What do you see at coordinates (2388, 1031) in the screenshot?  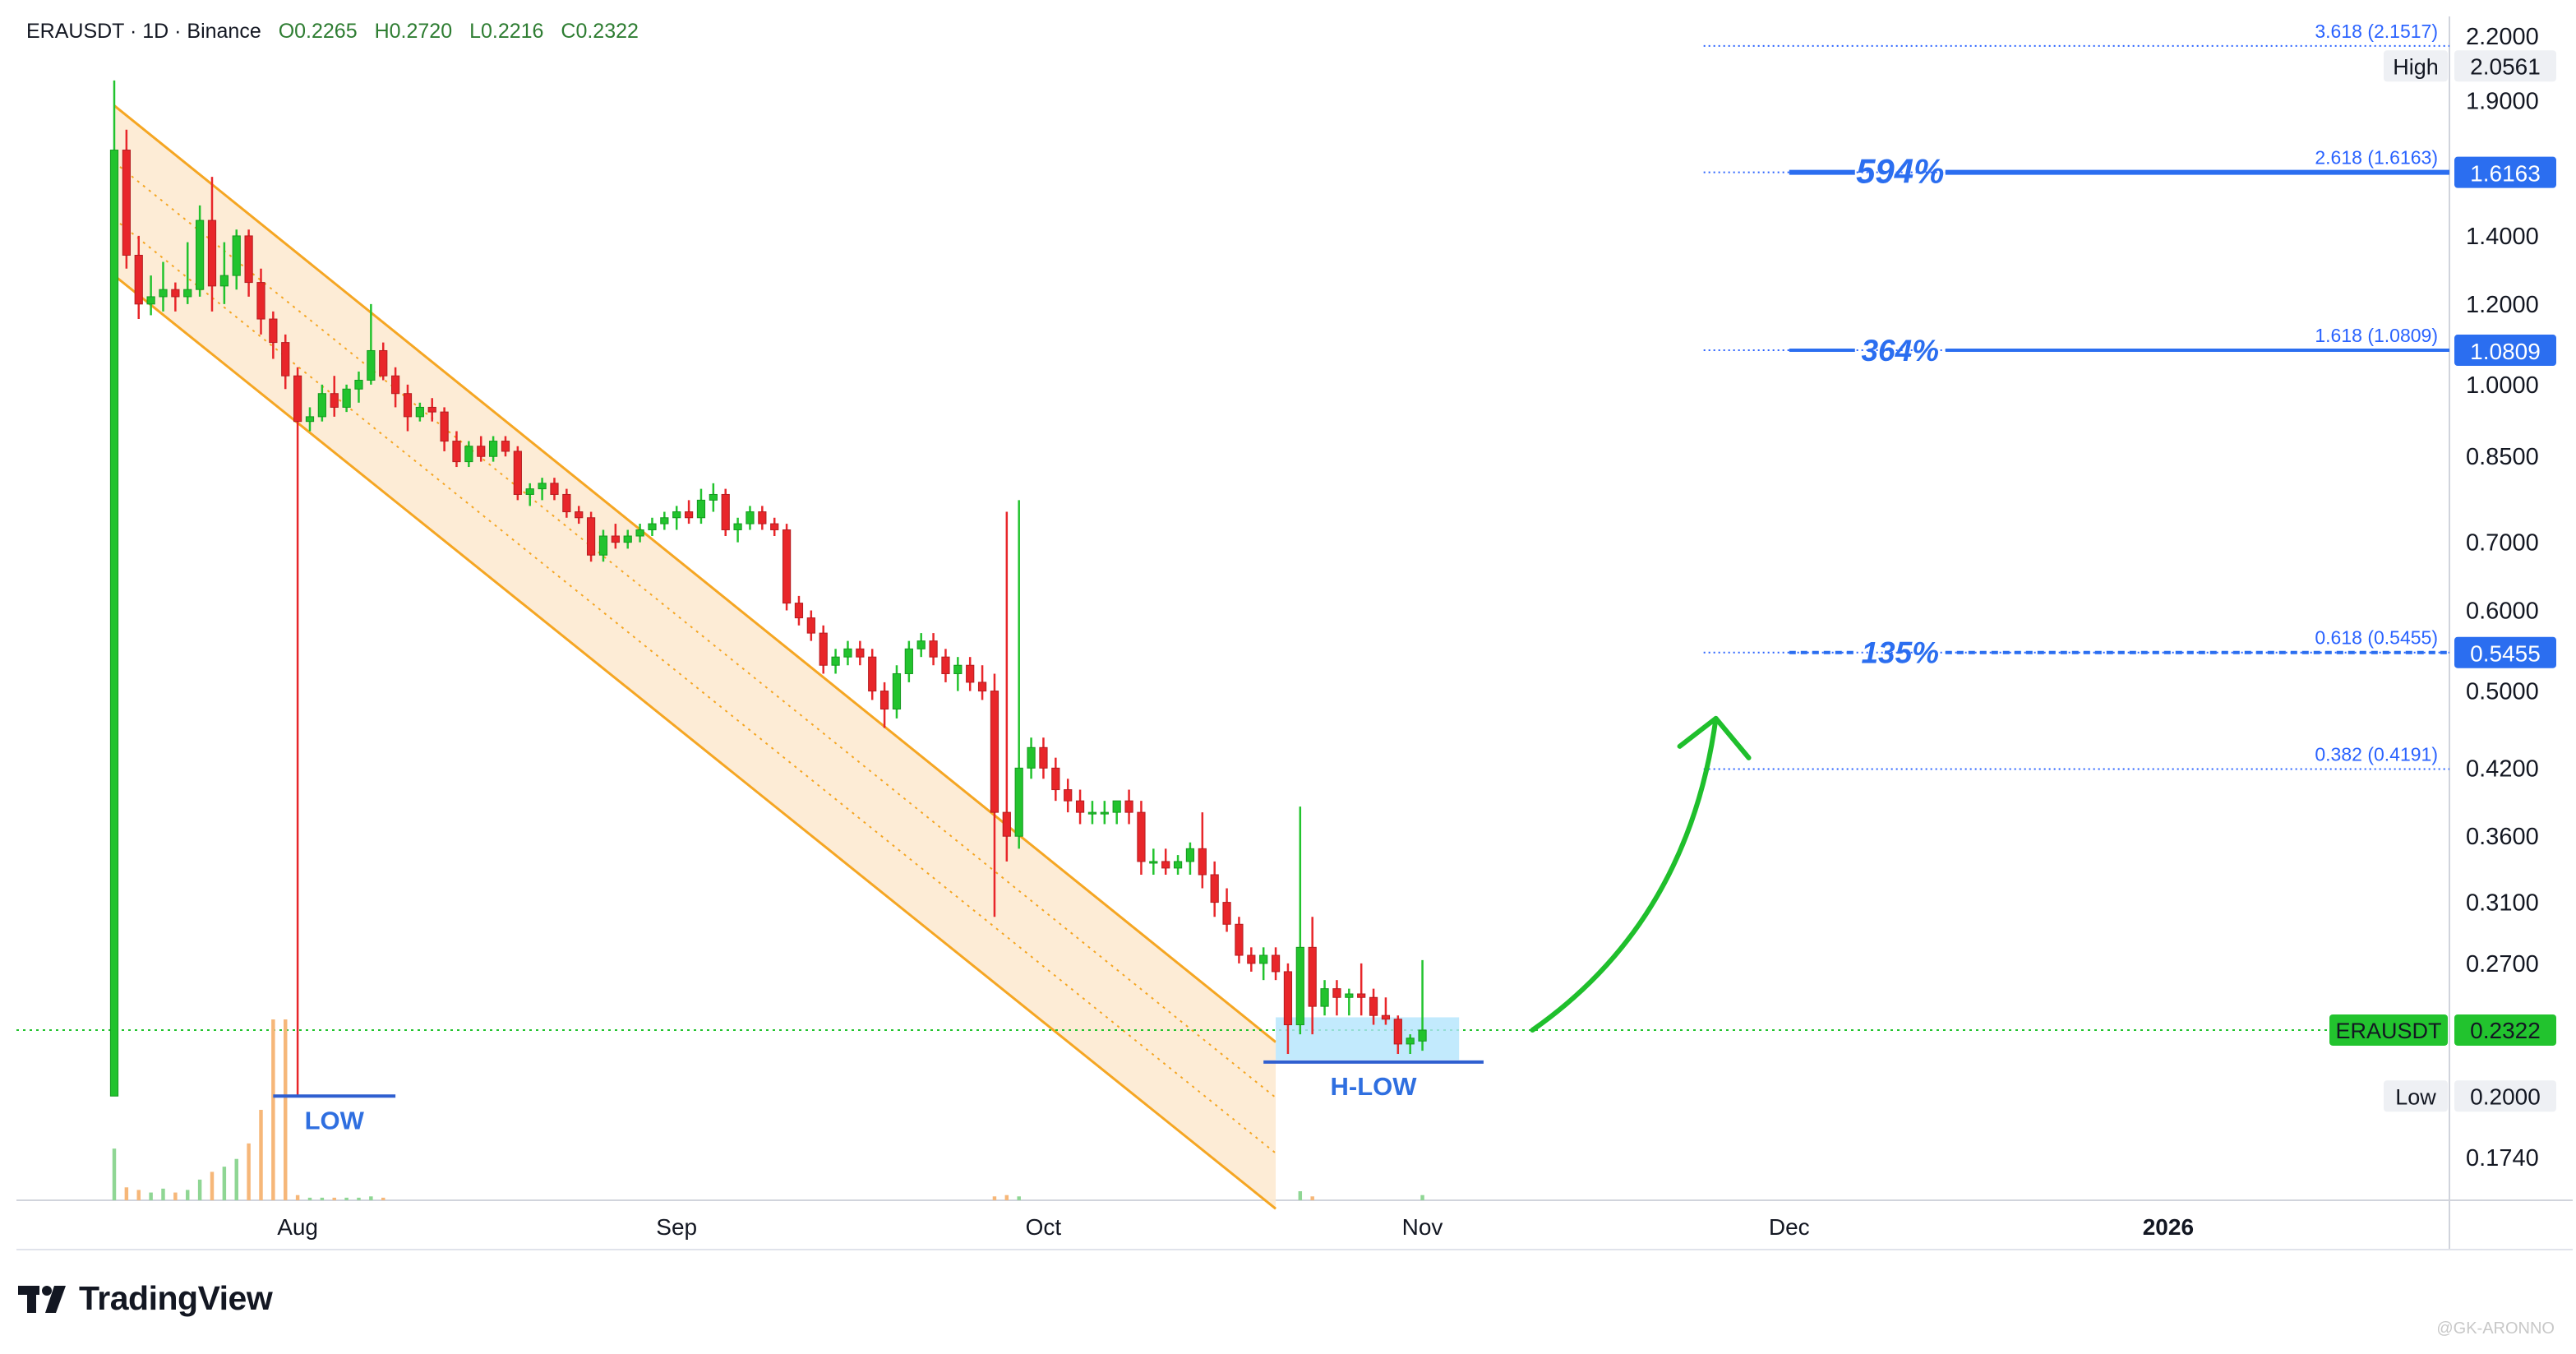 I see `symbol-price-tag-text: ERAUSDT` at bounding box center [2388, 1031].